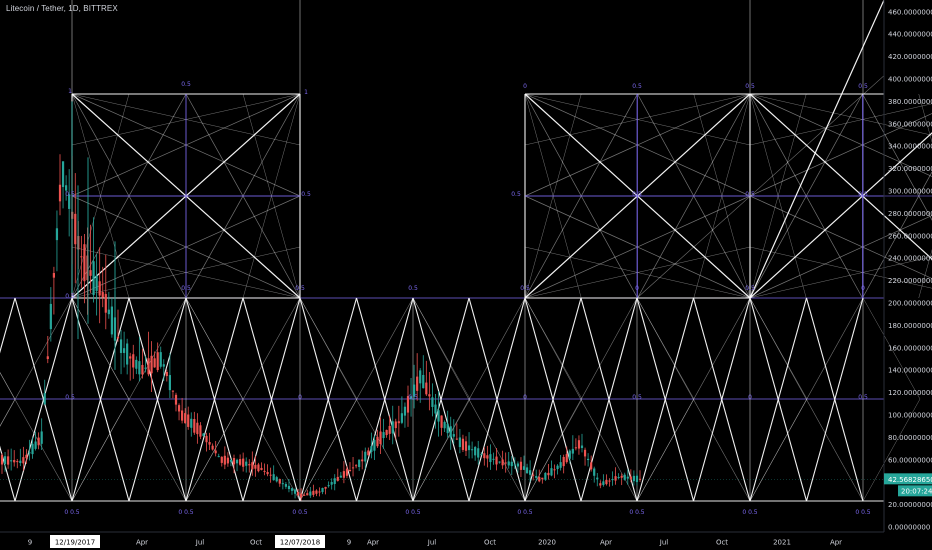 The image size is (932, 550). What do you see at coordinates (62, 8) in the screenshot?
I see `chart-title: Litecoin / Tether, 1D, BITTREX` at bounding box center [62, 8].